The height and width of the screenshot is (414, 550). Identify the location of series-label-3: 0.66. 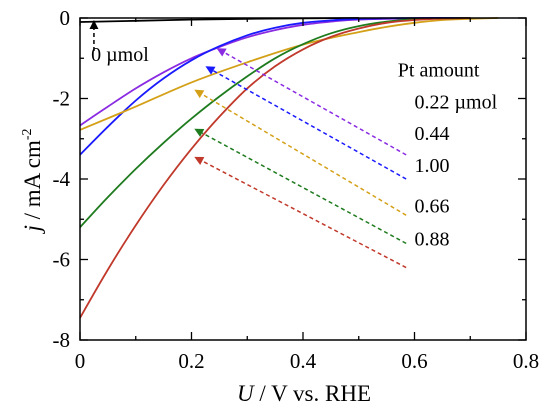
(432, 206).